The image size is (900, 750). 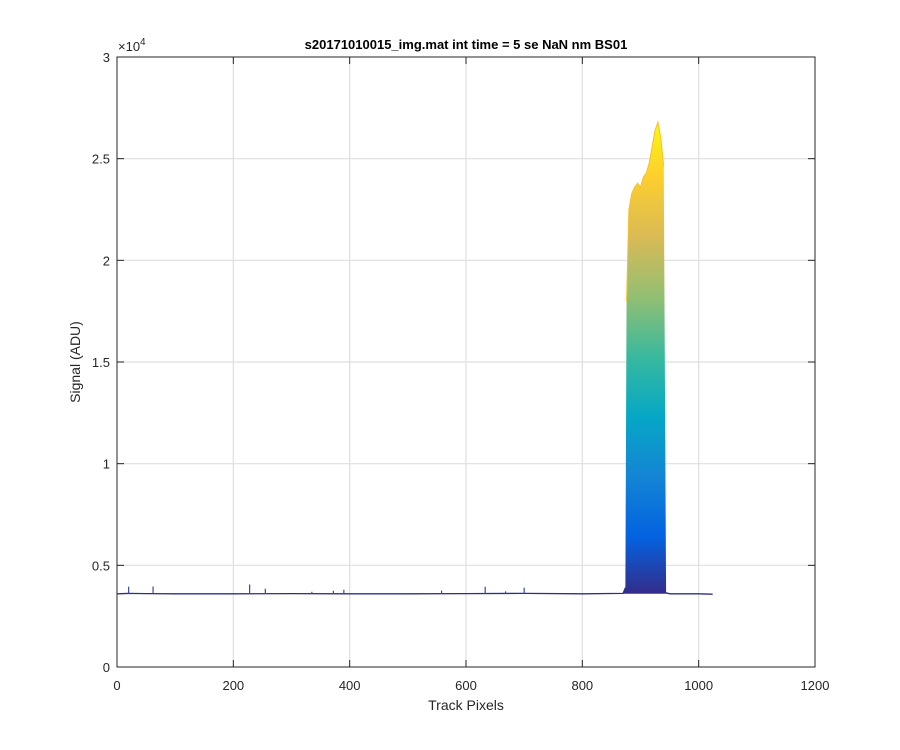 What do you see at coordinates (101, 159) in the screenshot?
I see `y-tick-label: 2.5` at bounding box center [101, 159].